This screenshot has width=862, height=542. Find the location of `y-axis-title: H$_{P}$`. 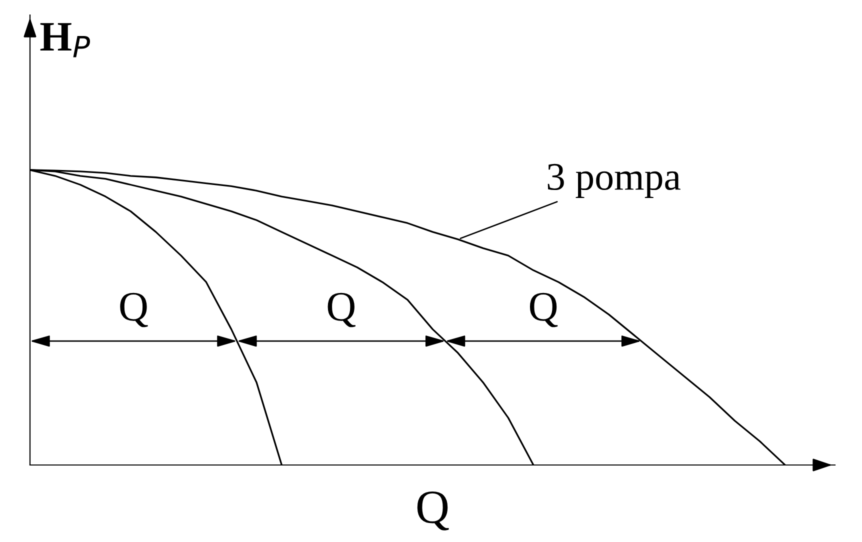

y-axis-title: H$_{P}$ is located at coordinates (65, 40).